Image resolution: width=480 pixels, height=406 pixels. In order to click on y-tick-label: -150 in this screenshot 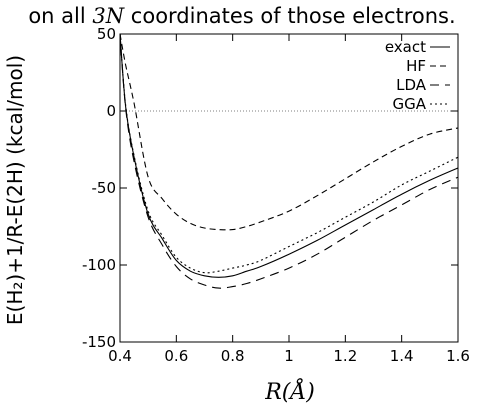, I will do `click(99, 342)`.